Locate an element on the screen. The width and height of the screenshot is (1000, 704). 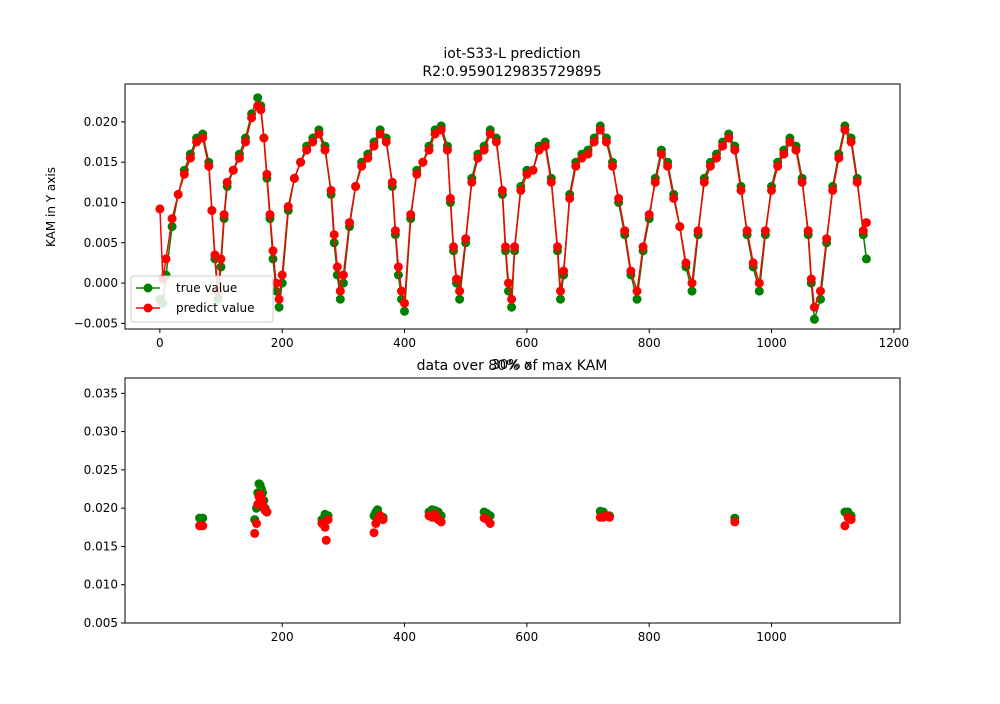
chart-title-2: data over 80% of max KAM is located at coordinates (512, 366).